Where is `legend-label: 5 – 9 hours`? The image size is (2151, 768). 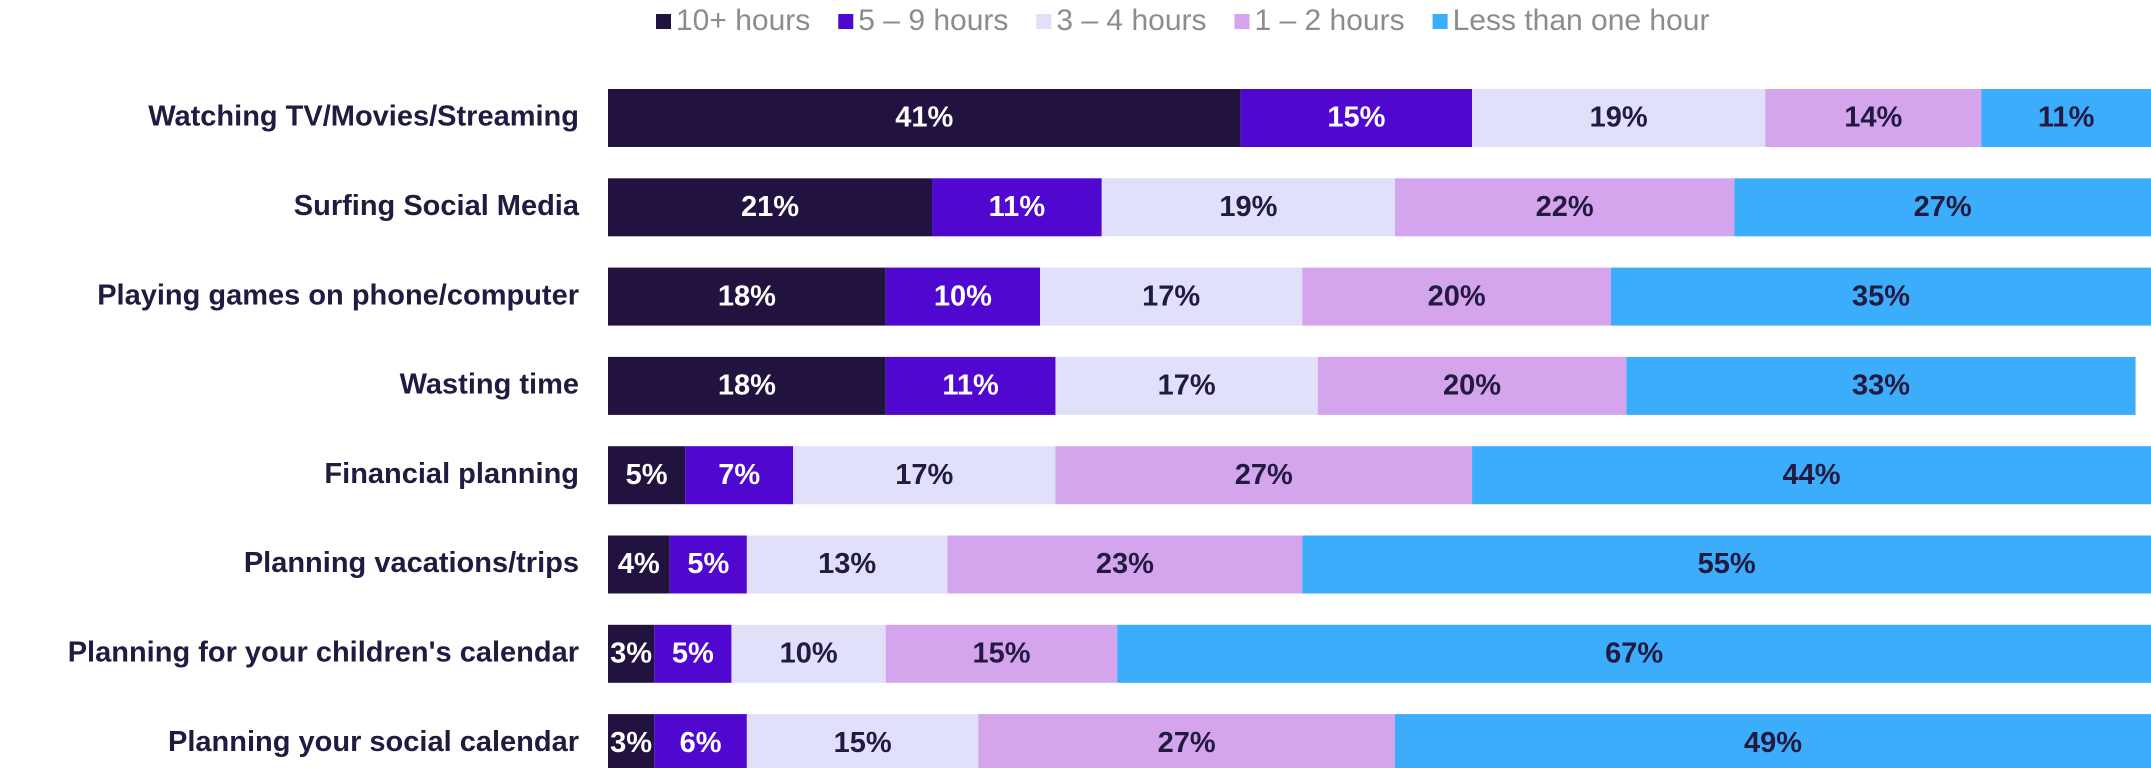
legend-label: 5 – 9 hours is located at coordinates (933, 20).